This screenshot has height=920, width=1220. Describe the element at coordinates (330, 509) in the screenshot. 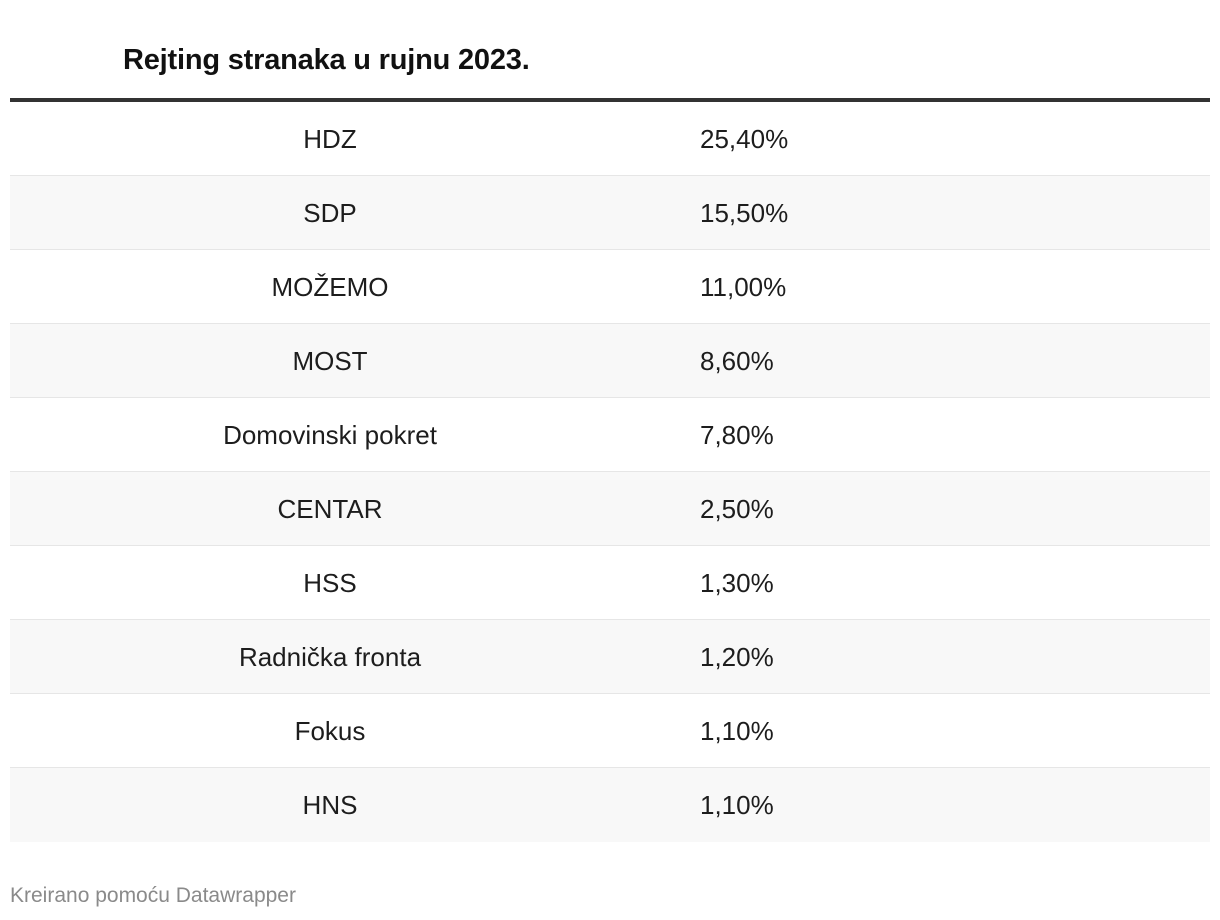

I see `party-name-cell: CENTAR` at that location.